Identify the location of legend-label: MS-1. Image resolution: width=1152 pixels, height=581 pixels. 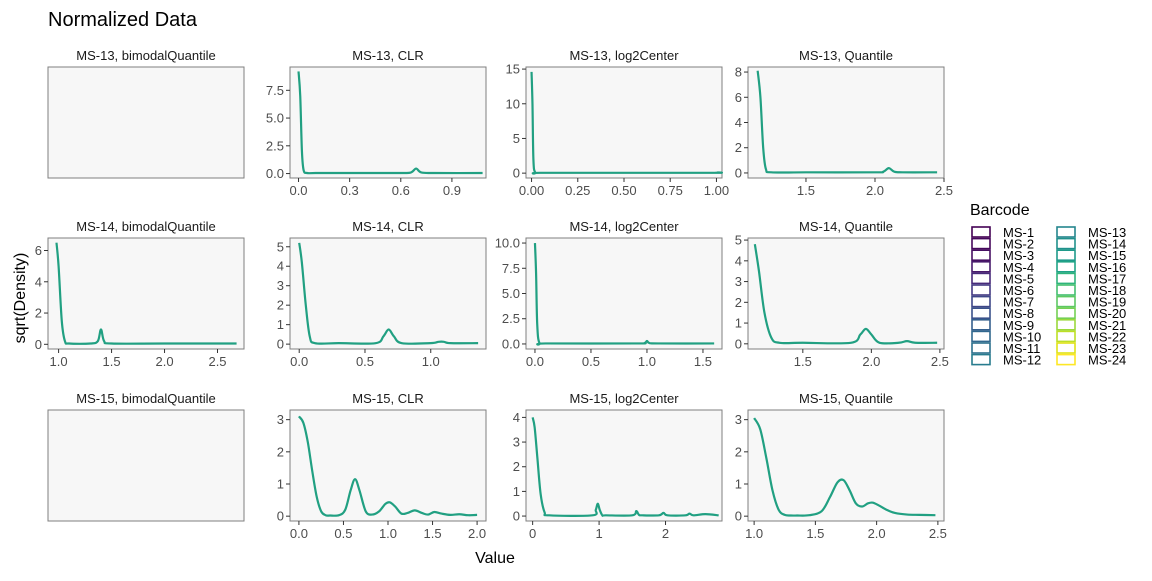
(1018, 232).